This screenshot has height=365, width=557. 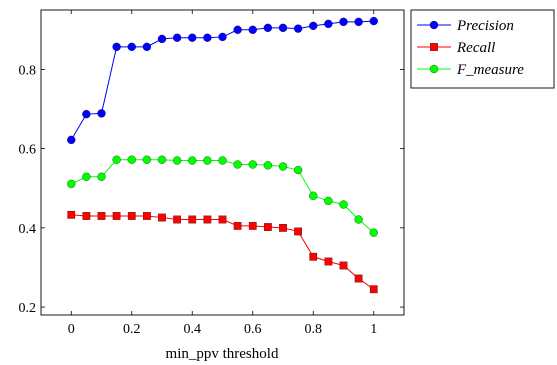 I want to click on legend-marker-precision, so click(x=434, y=25).